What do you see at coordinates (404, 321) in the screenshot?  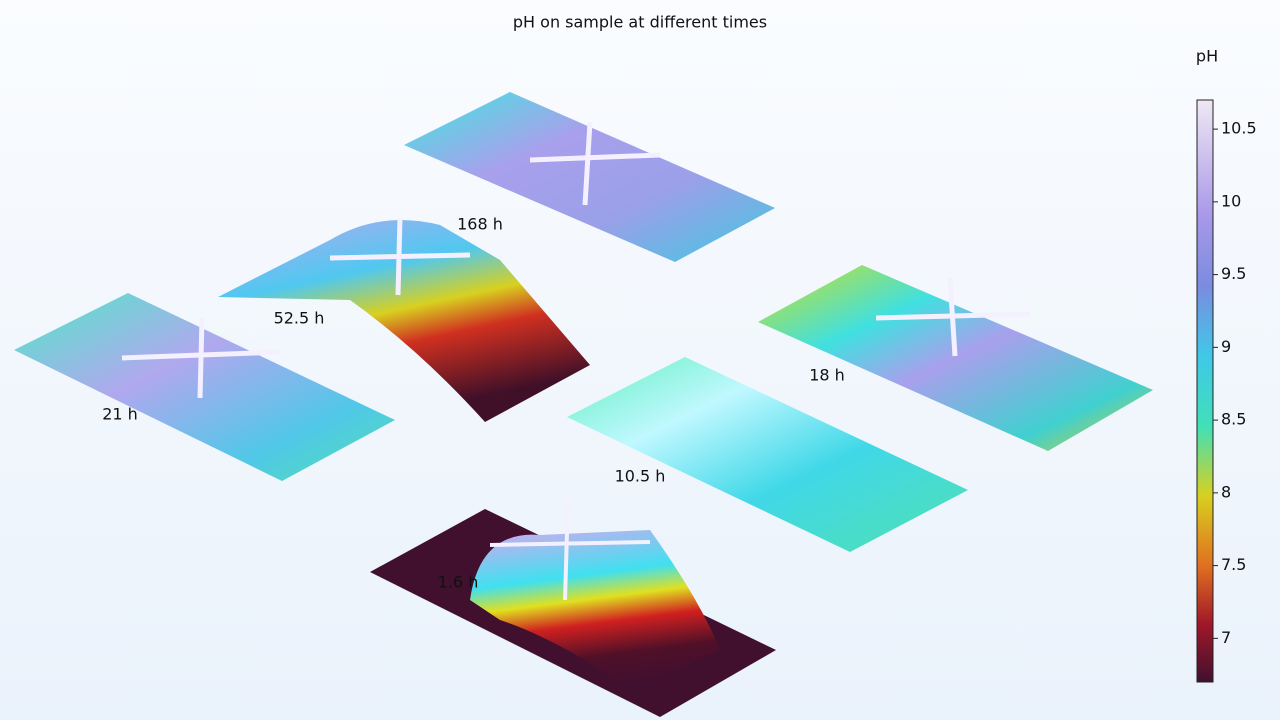 I see `surface-52-5h` at bounding box center [404, 321].